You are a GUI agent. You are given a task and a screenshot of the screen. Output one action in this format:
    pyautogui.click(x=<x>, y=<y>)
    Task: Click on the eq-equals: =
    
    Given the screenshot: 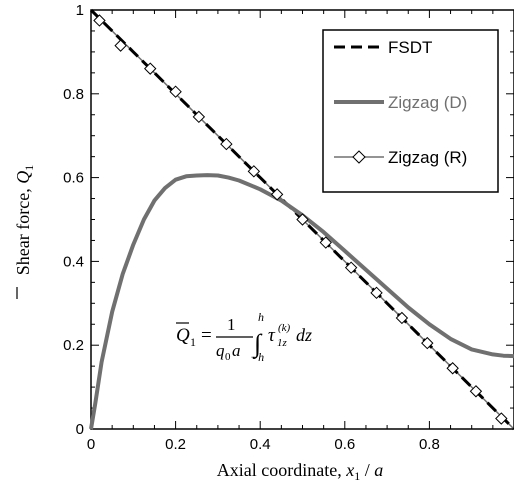 What is the action you would take?
    pyautogui.click(x=206, y=335)
    